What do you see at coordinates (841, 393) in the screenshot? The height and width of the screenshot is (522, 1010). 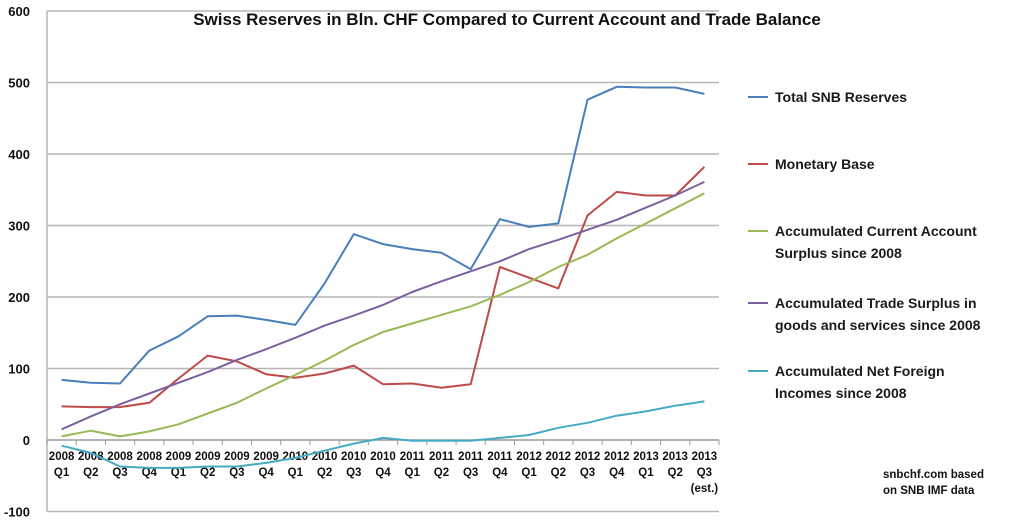 I see `legend-label: Incomes since 2008` at bounding box center [841, 393].